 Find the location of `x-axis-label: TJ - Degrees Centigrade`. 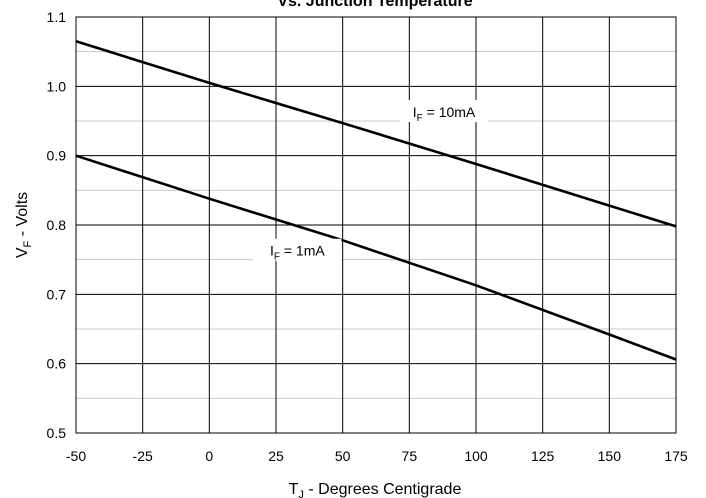

x-axis-label: TJ - Degrees Centigrade is located at coordinates (375, 489).